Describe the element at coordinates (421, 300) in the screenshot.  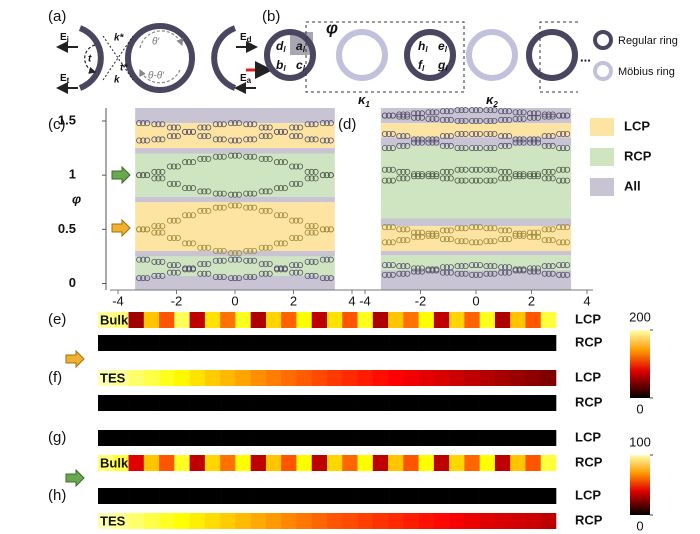
I see `x-tick-label: -2` at that location.